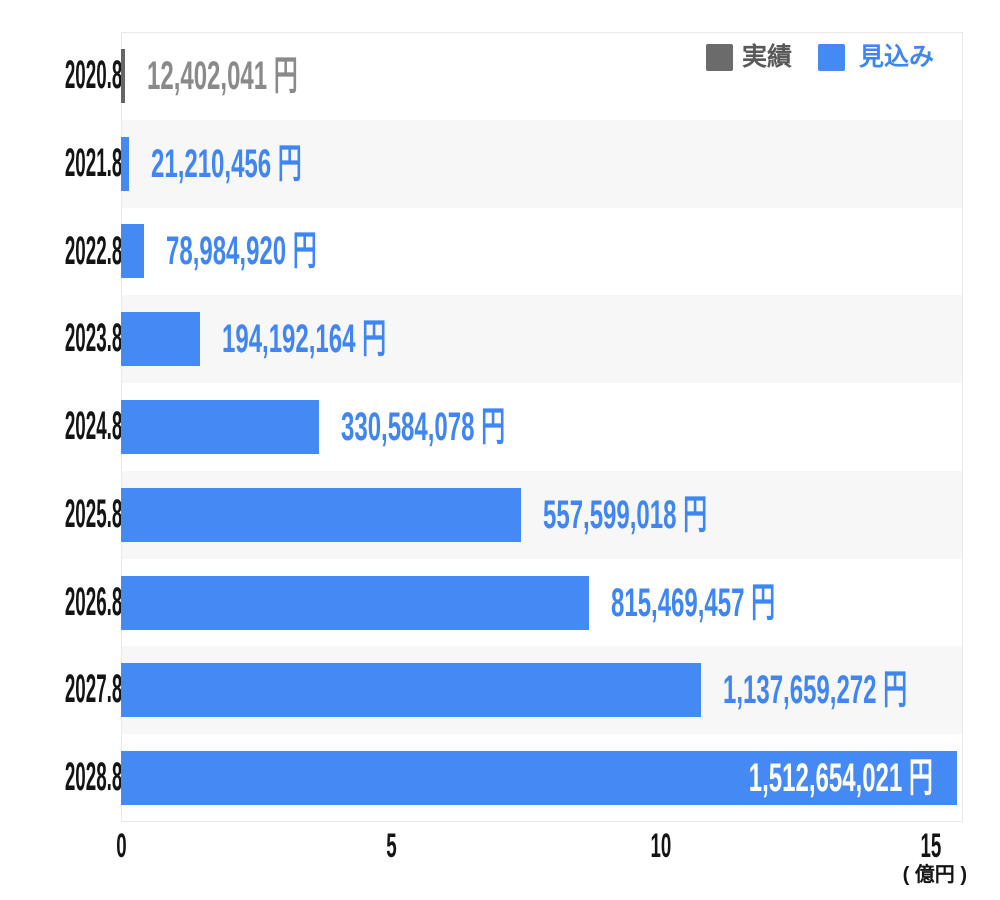 This screenshot has height=900, width=1000. What do you see at coordinates (222, 75) in the screenshot?
I see `value-label: 12,402,041 円` at bounding box center [222, 75].